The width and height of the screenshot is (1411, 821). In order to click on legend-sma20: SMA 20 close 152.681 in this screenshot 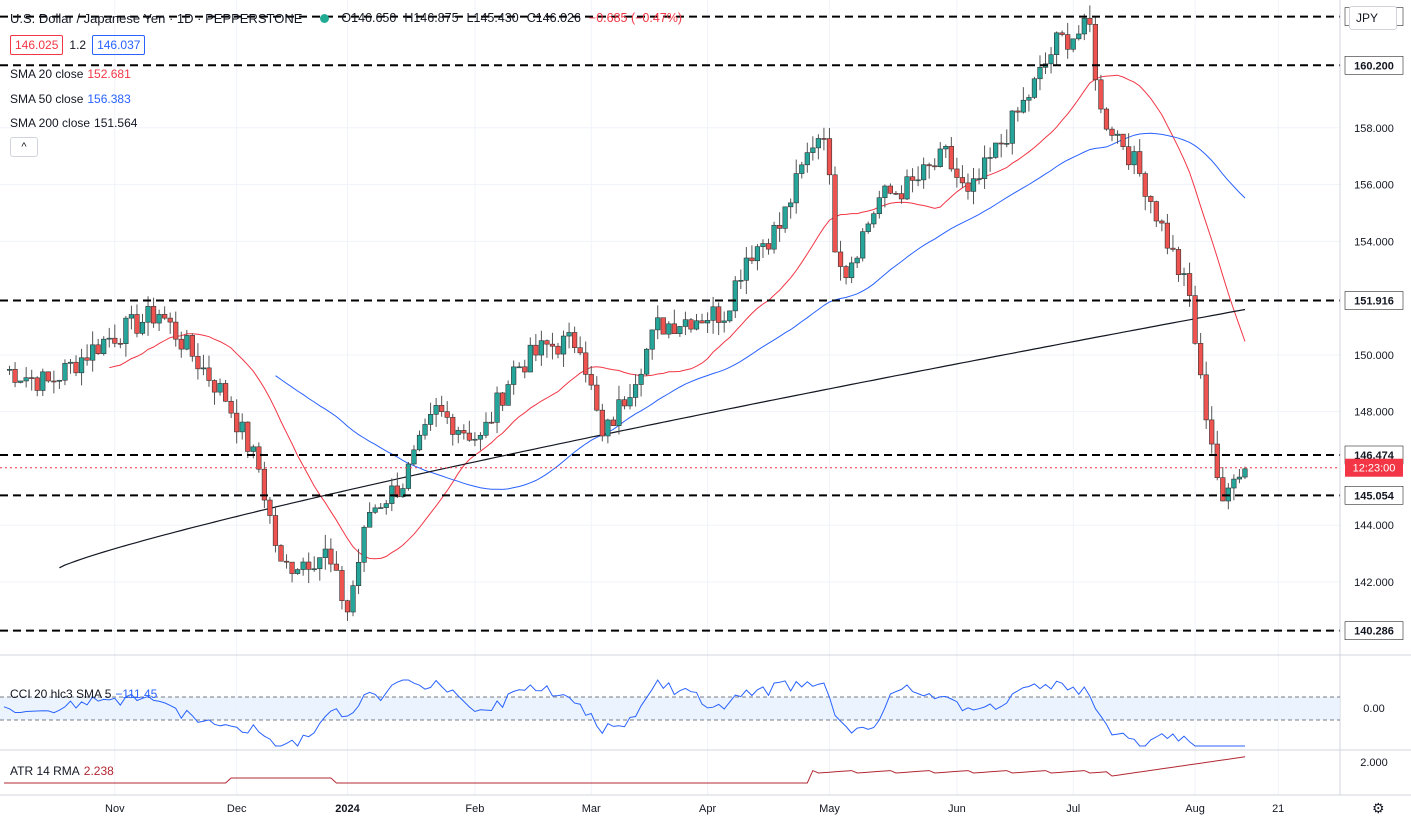, I will do `click(72, 74)`.